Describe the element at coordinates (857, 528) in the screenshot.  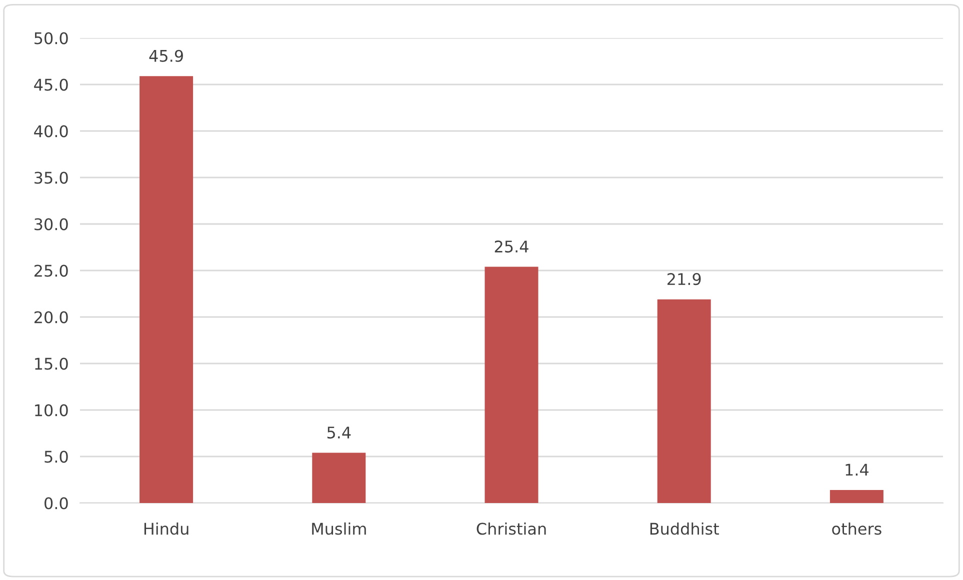
I see `x-tick-label: others` at that location.